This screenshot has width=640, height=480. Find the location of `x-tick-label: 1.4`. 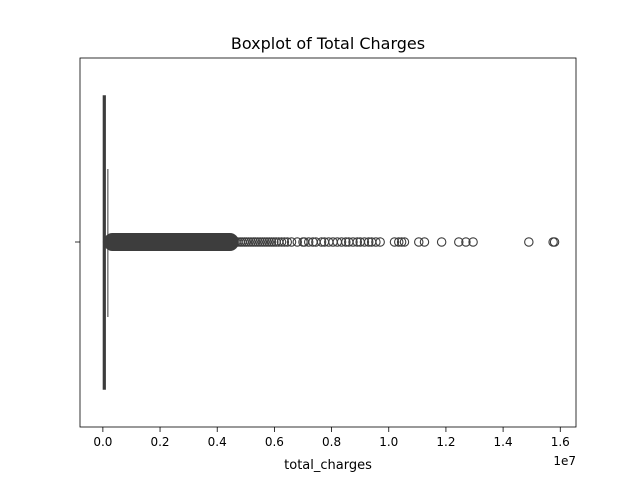

x-tick-label: 1.4 is located at coordinates (503, 442).